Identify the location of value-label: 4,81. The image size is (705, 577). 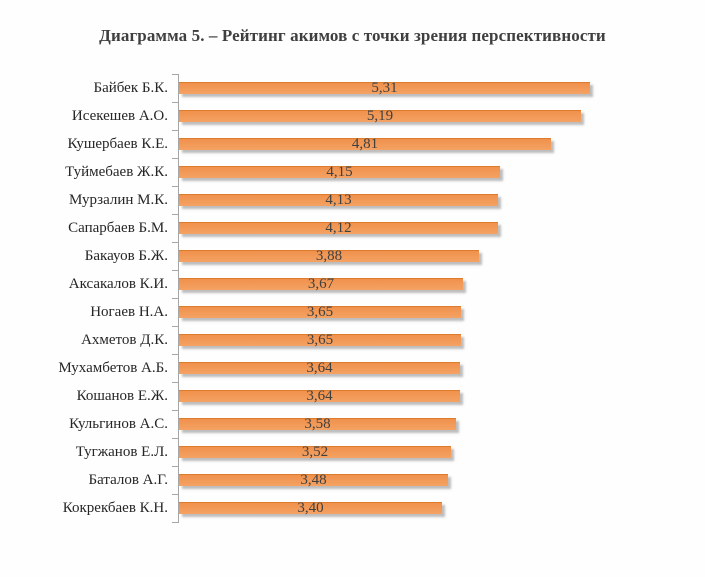
(365, 144).